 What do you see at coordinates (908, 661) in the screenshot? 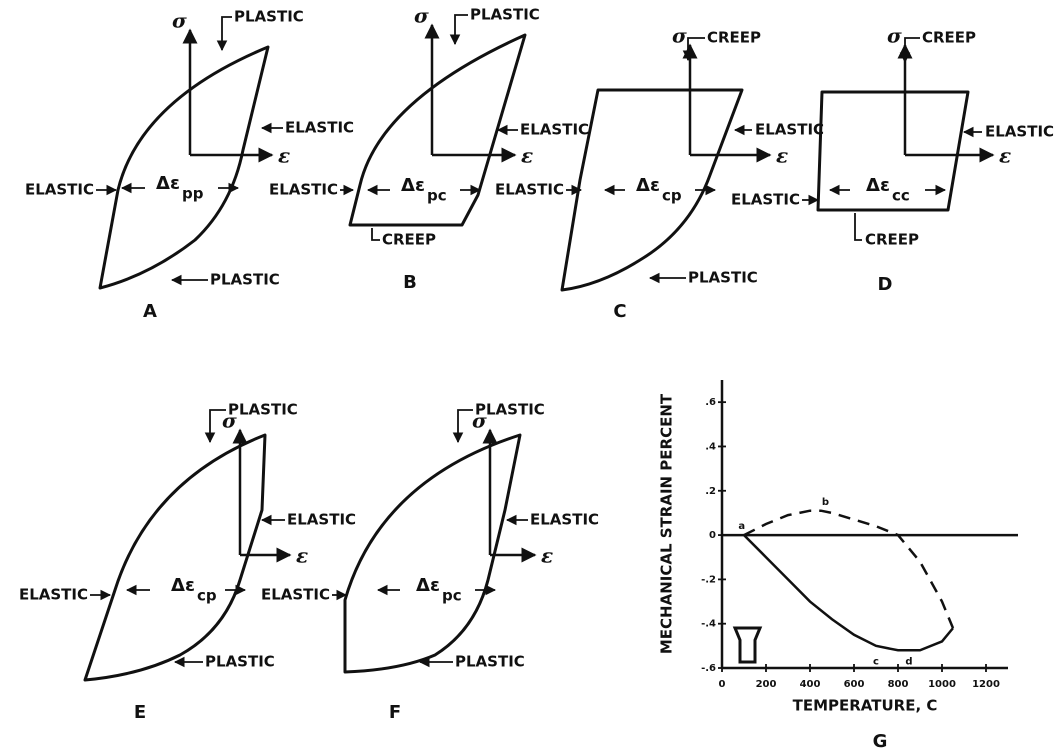
I see `point-label: d` at bounding box center [908, 661].